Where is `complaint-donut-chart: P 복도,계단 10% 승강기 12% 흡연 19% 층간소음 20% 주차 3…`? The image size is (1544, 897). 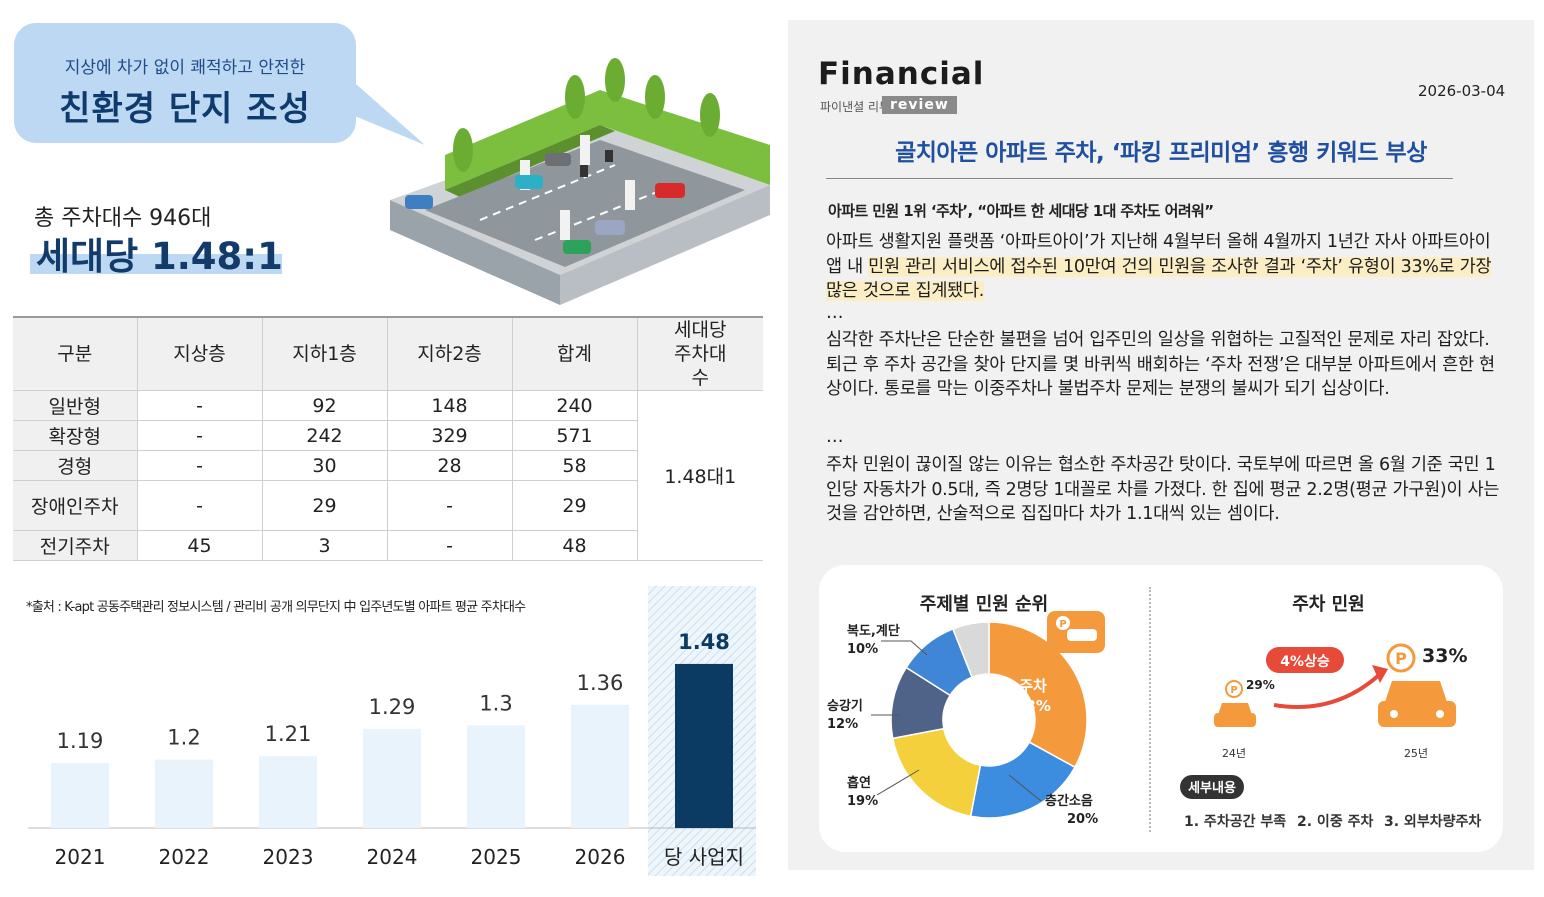
complaint-donut-chart: P 복도,계단 10% 승강기 12% 흡연 19% 층간소음 20% 주차 3… is located at coordinates (966, 719).